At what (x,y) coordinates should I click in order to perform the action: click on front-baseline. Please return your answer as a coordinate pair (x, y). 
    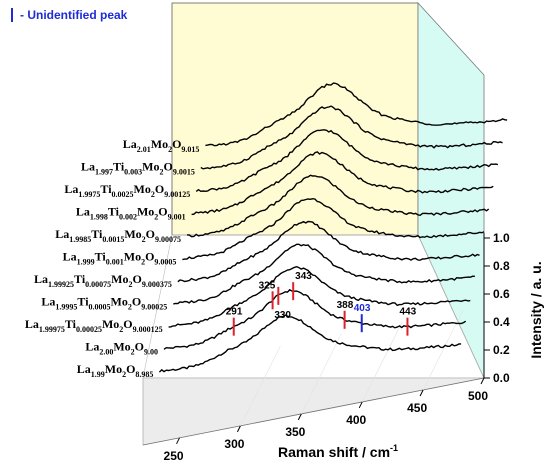
    Looking at the image, I should click on (313, 411).